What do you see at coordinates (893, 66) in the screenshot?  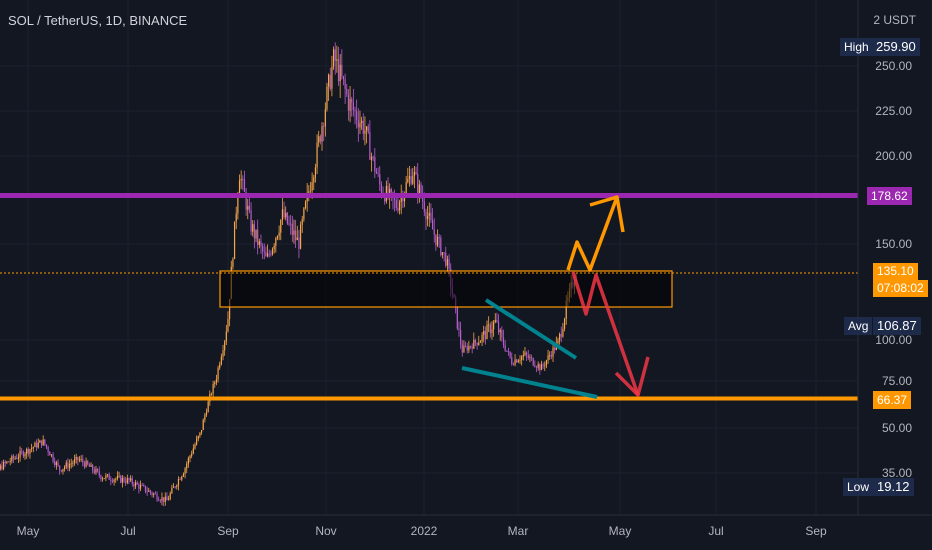 I see `y-tick-label: 250.00` at bounding box center [893, 66].